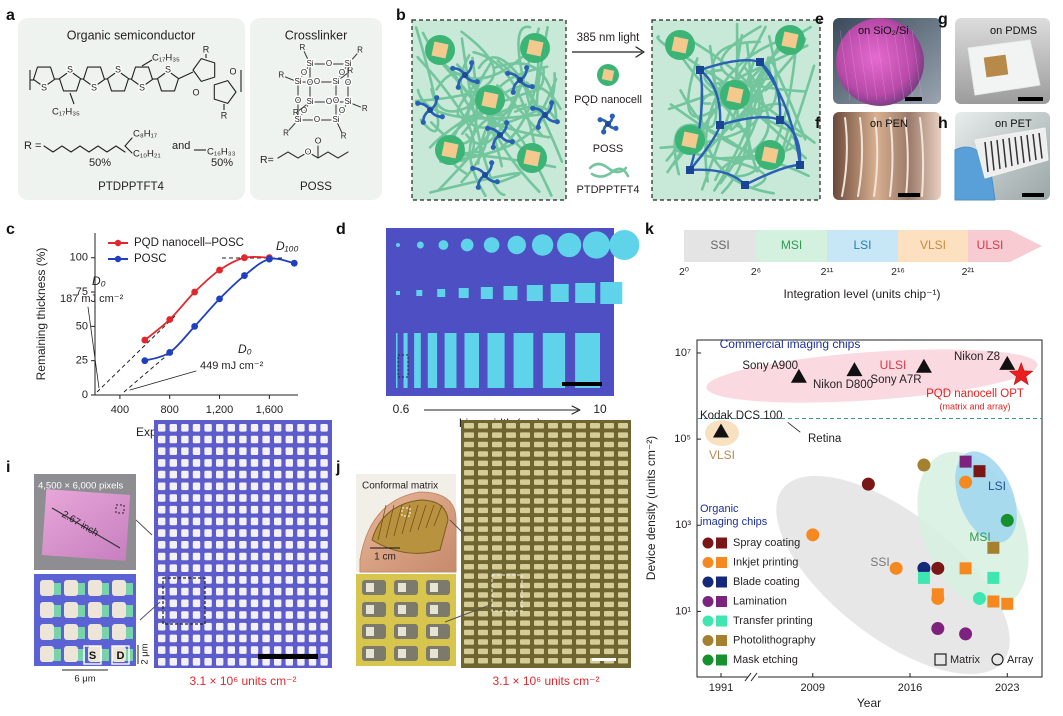  I want to click on atom-label: O, so click(329, 63).